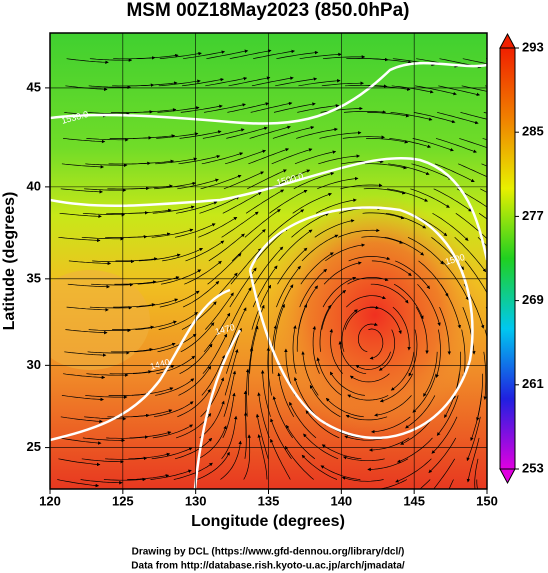 Image resolution: width=548 pixels, height=573 pixels. What do you see at coordinates (533, 131) in the screenshot?
I see `colorbar-tick-label: 285` at bounding box center [533, 131].